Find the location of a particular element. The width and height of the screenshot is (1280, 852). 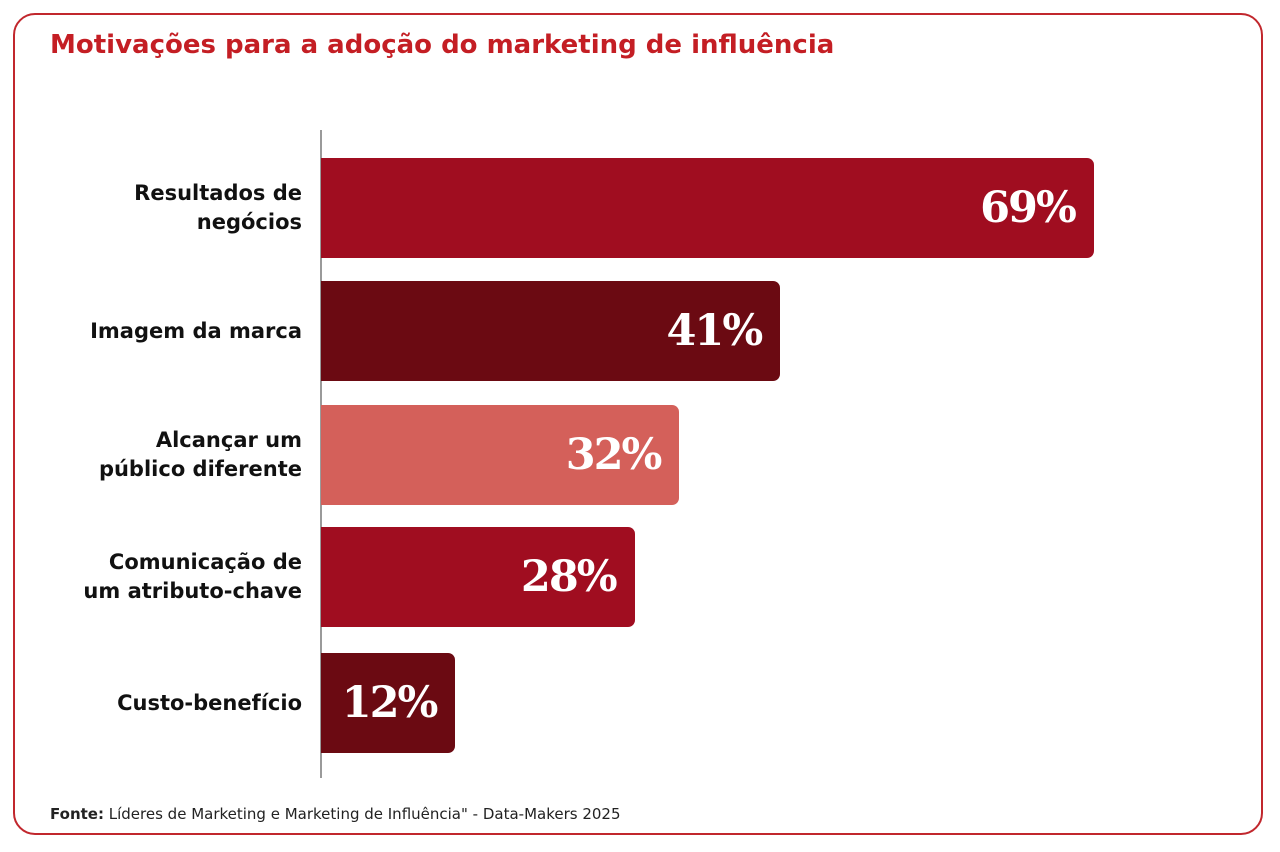

bar-value-label: 32% is located at coordinates (614, 455).